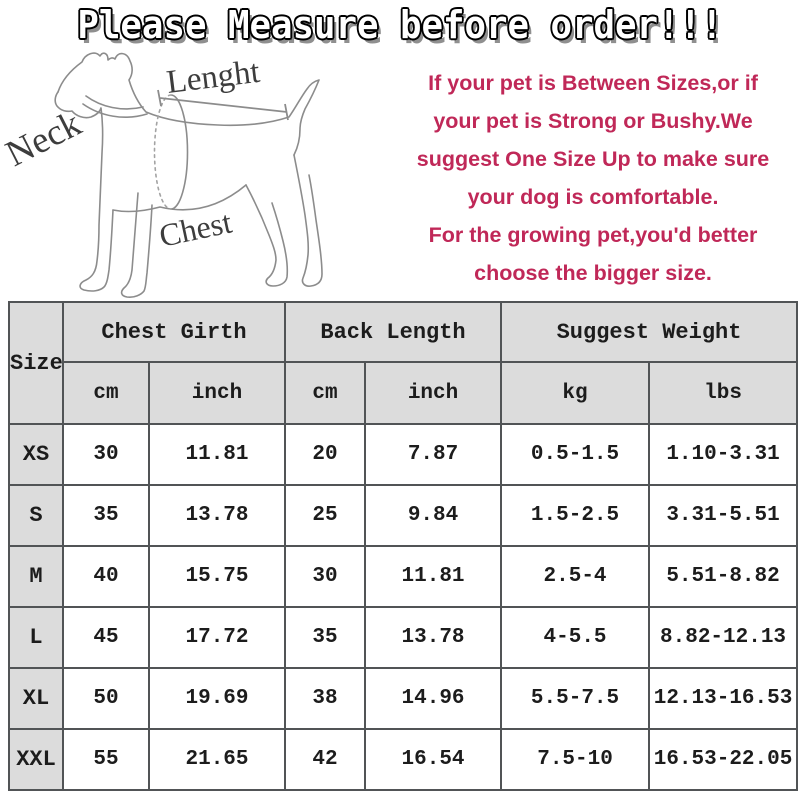 The width and height of the screenshot is (800, 800). Describe the element at coordinates (433, 515) in the screenshot. I see `back-inch-cell: 9.84` at that location.